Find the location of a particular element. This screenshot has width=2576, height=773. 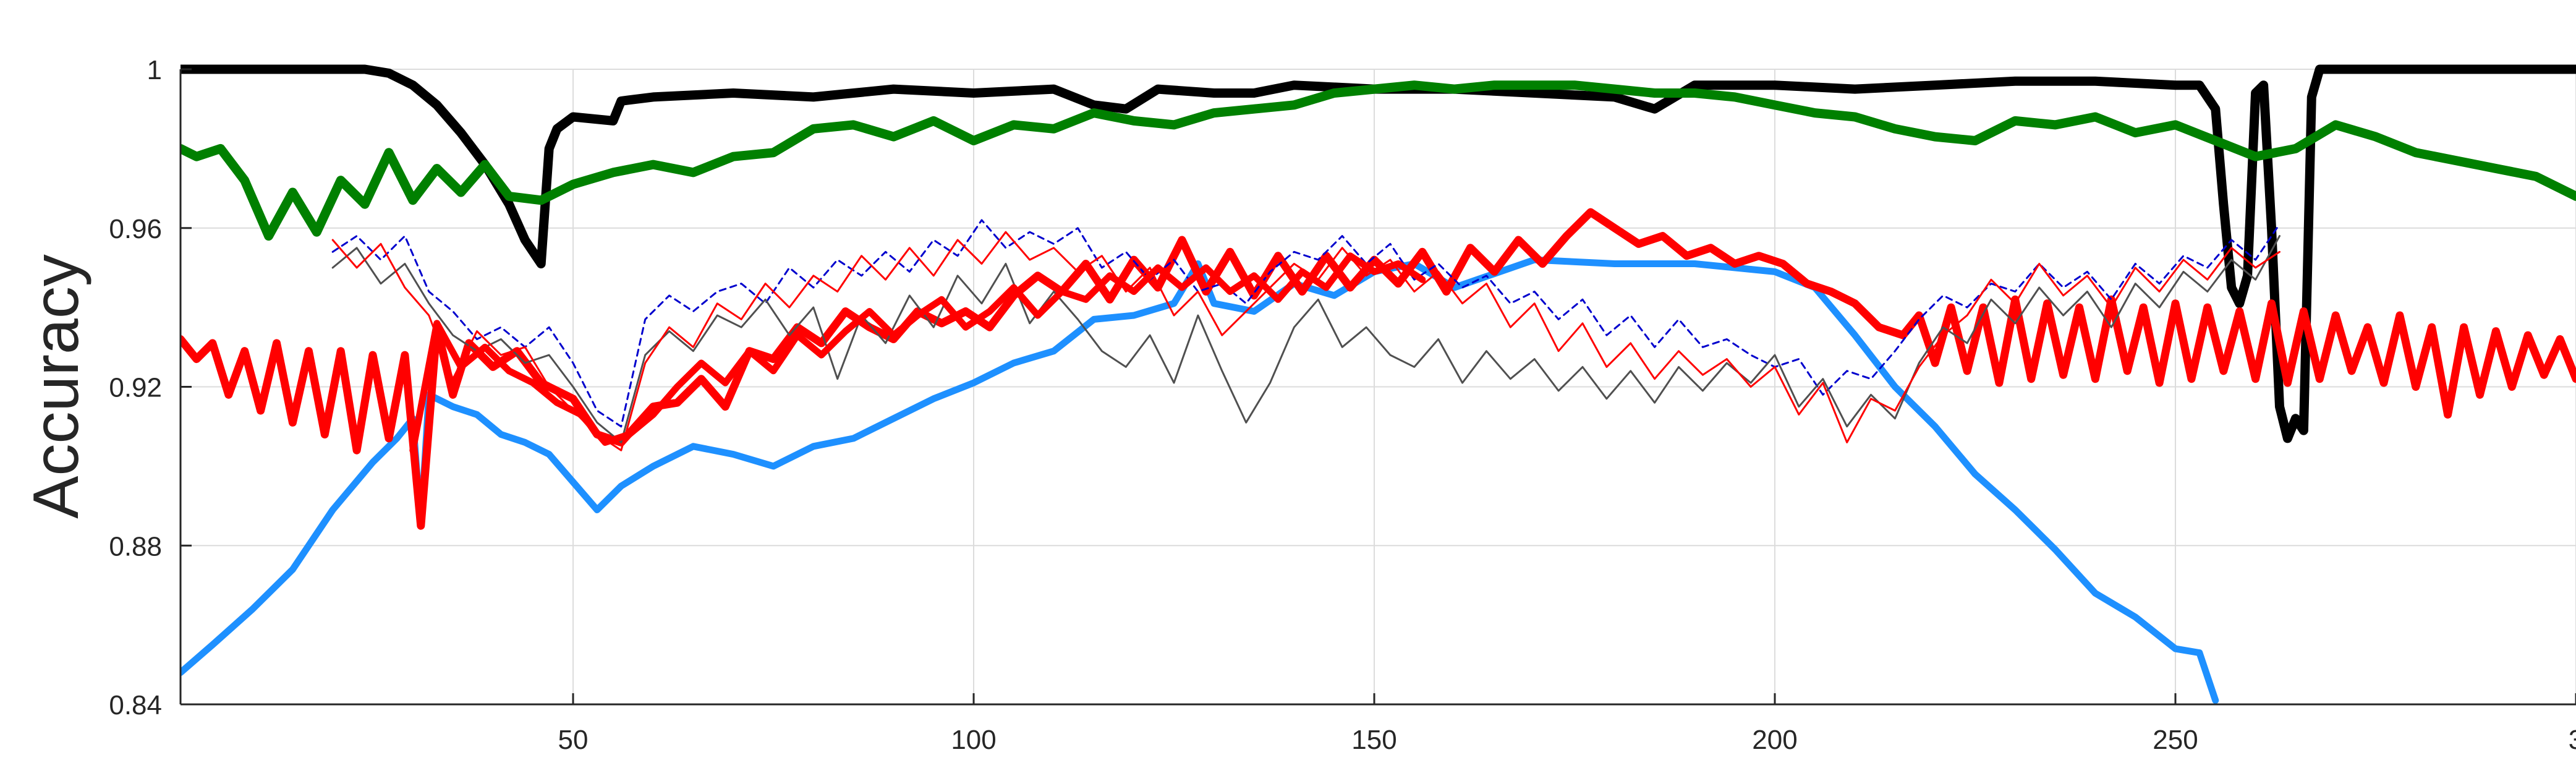

x-tick-label: 150 is located at coordinates (1373, 740).